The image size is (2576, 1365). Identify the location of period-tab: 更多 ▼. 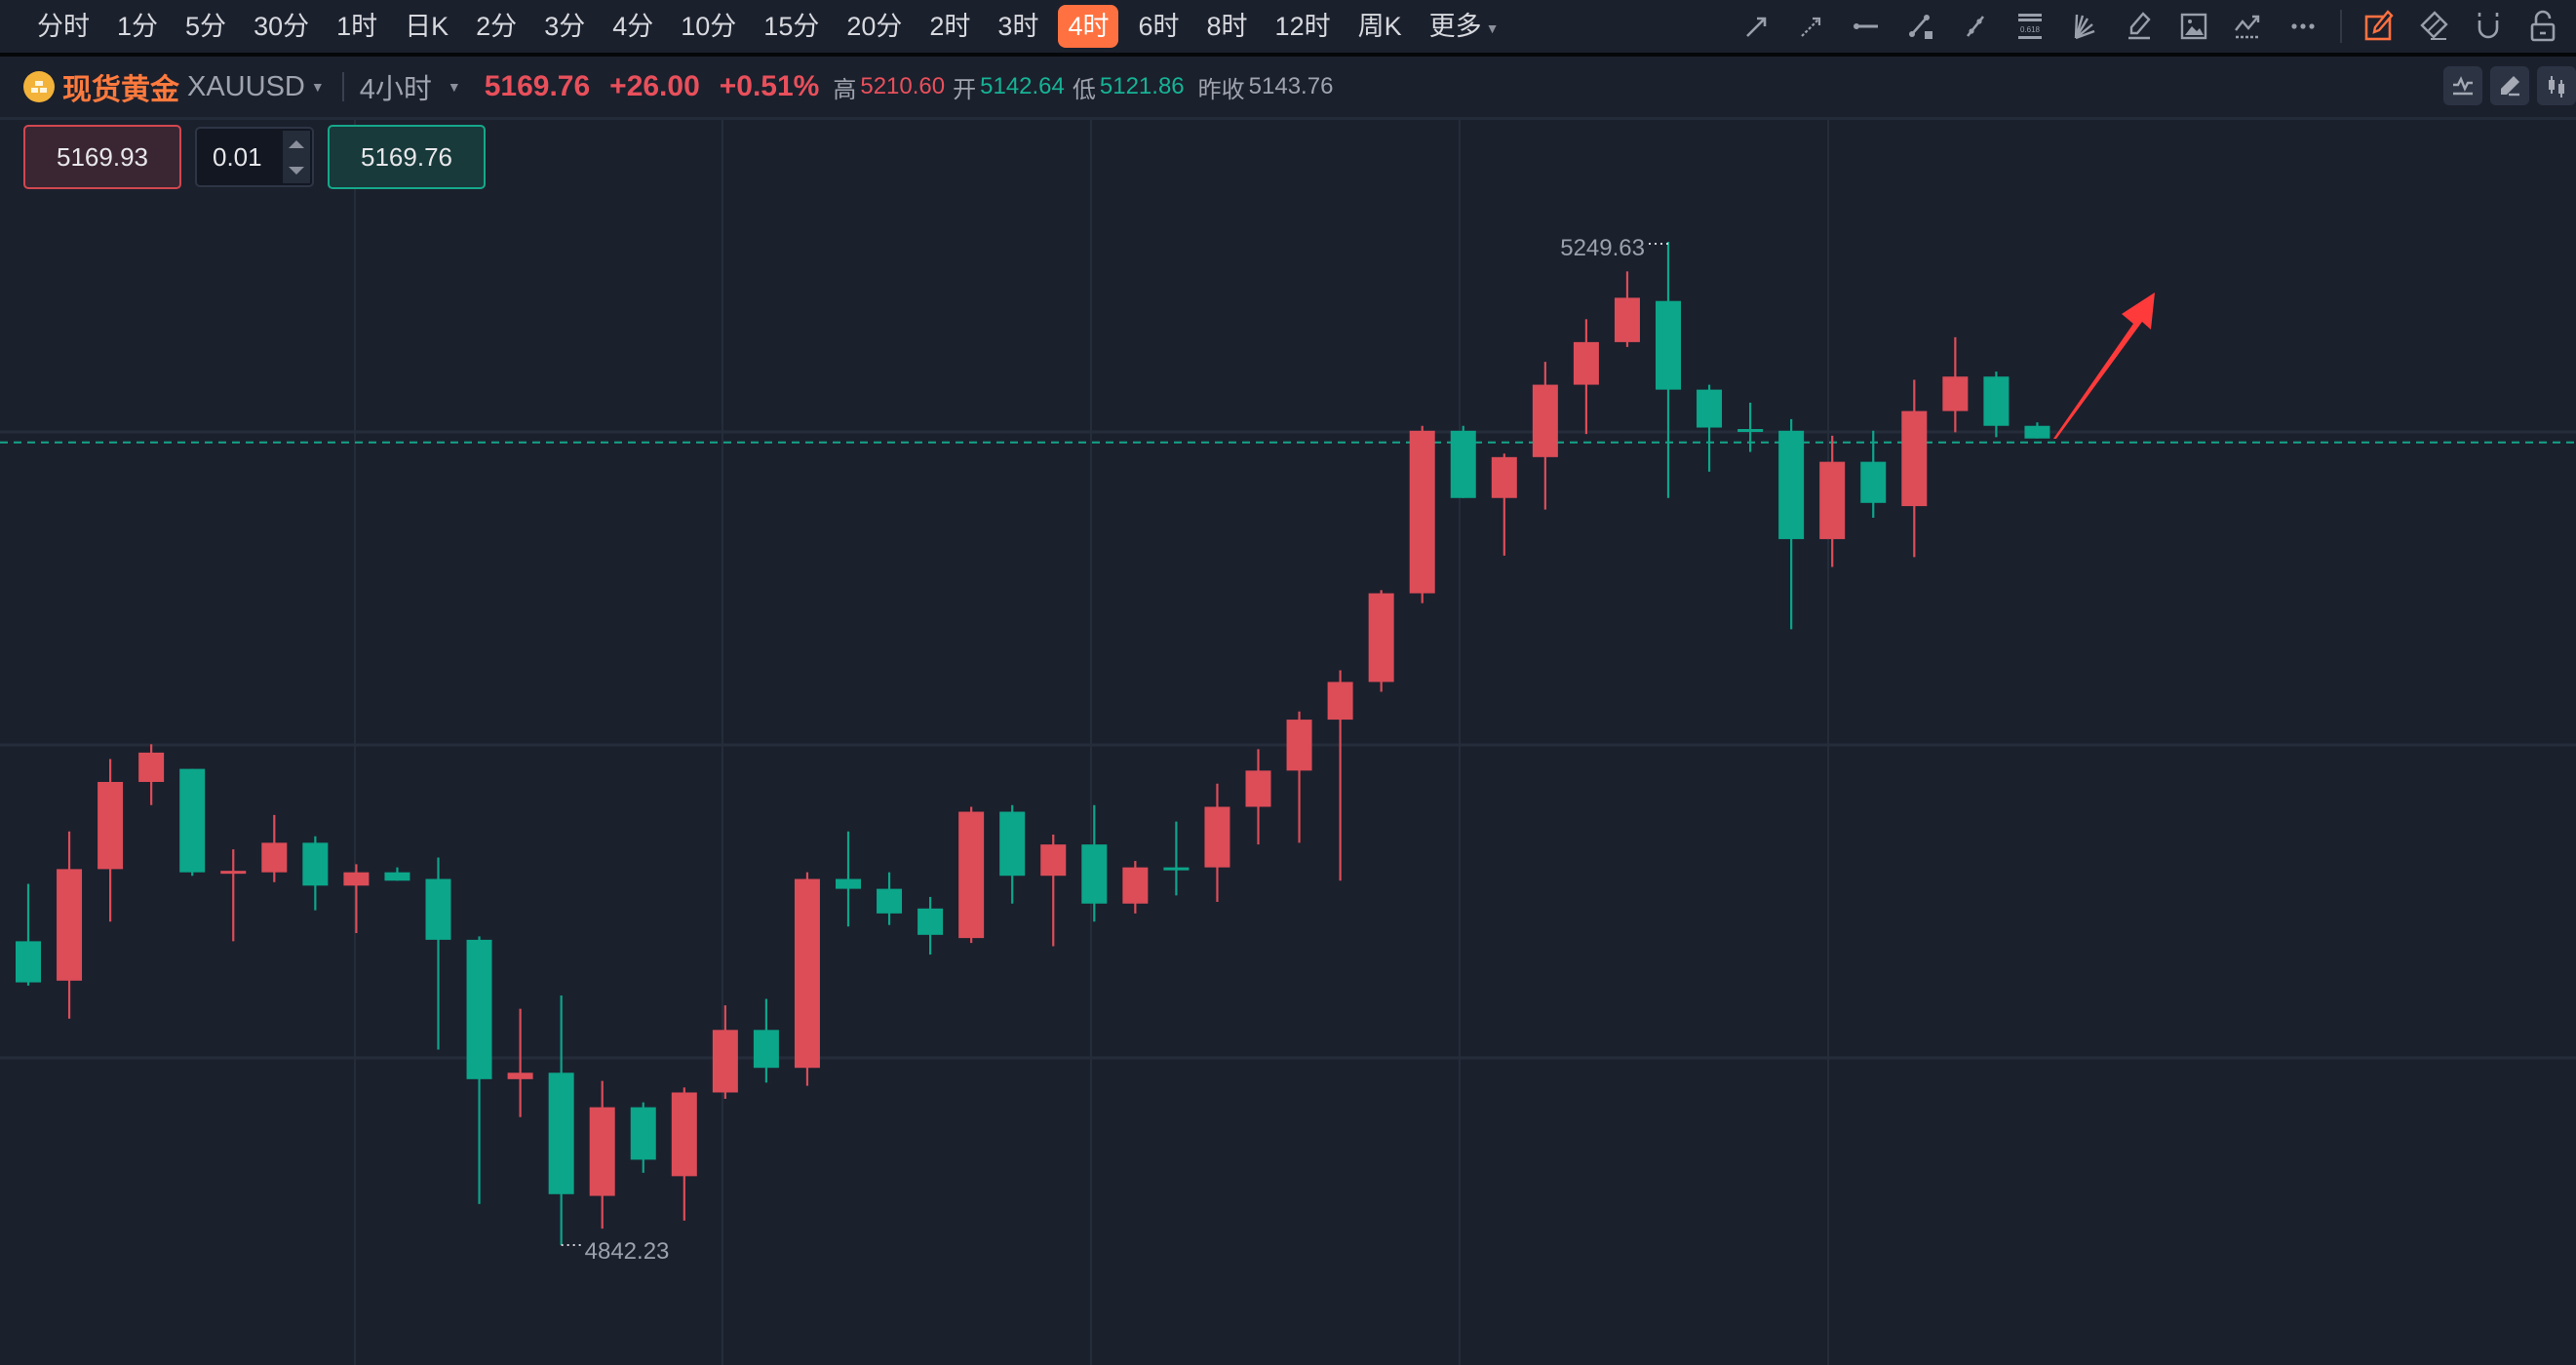
(1464, 26).